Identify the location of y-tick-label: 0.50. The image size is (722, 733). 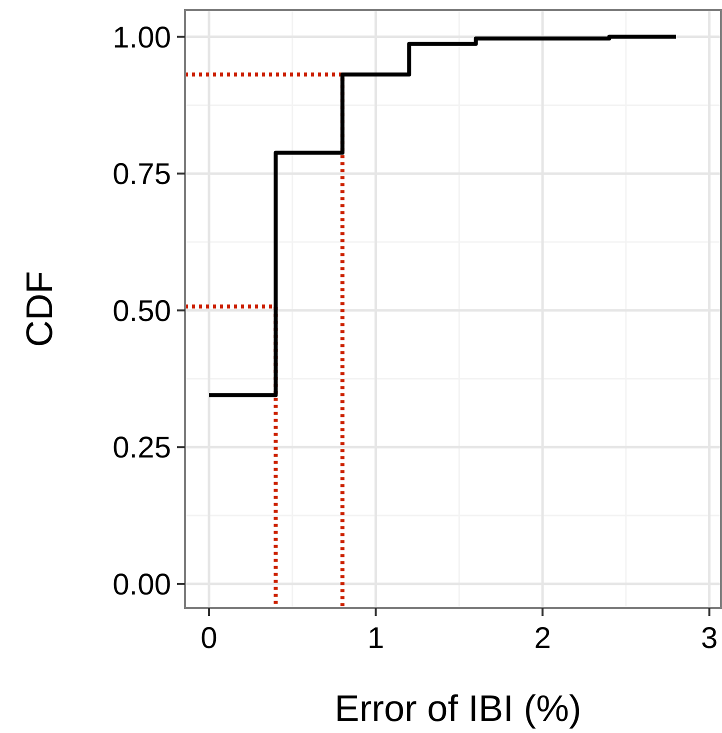
(141, 311).